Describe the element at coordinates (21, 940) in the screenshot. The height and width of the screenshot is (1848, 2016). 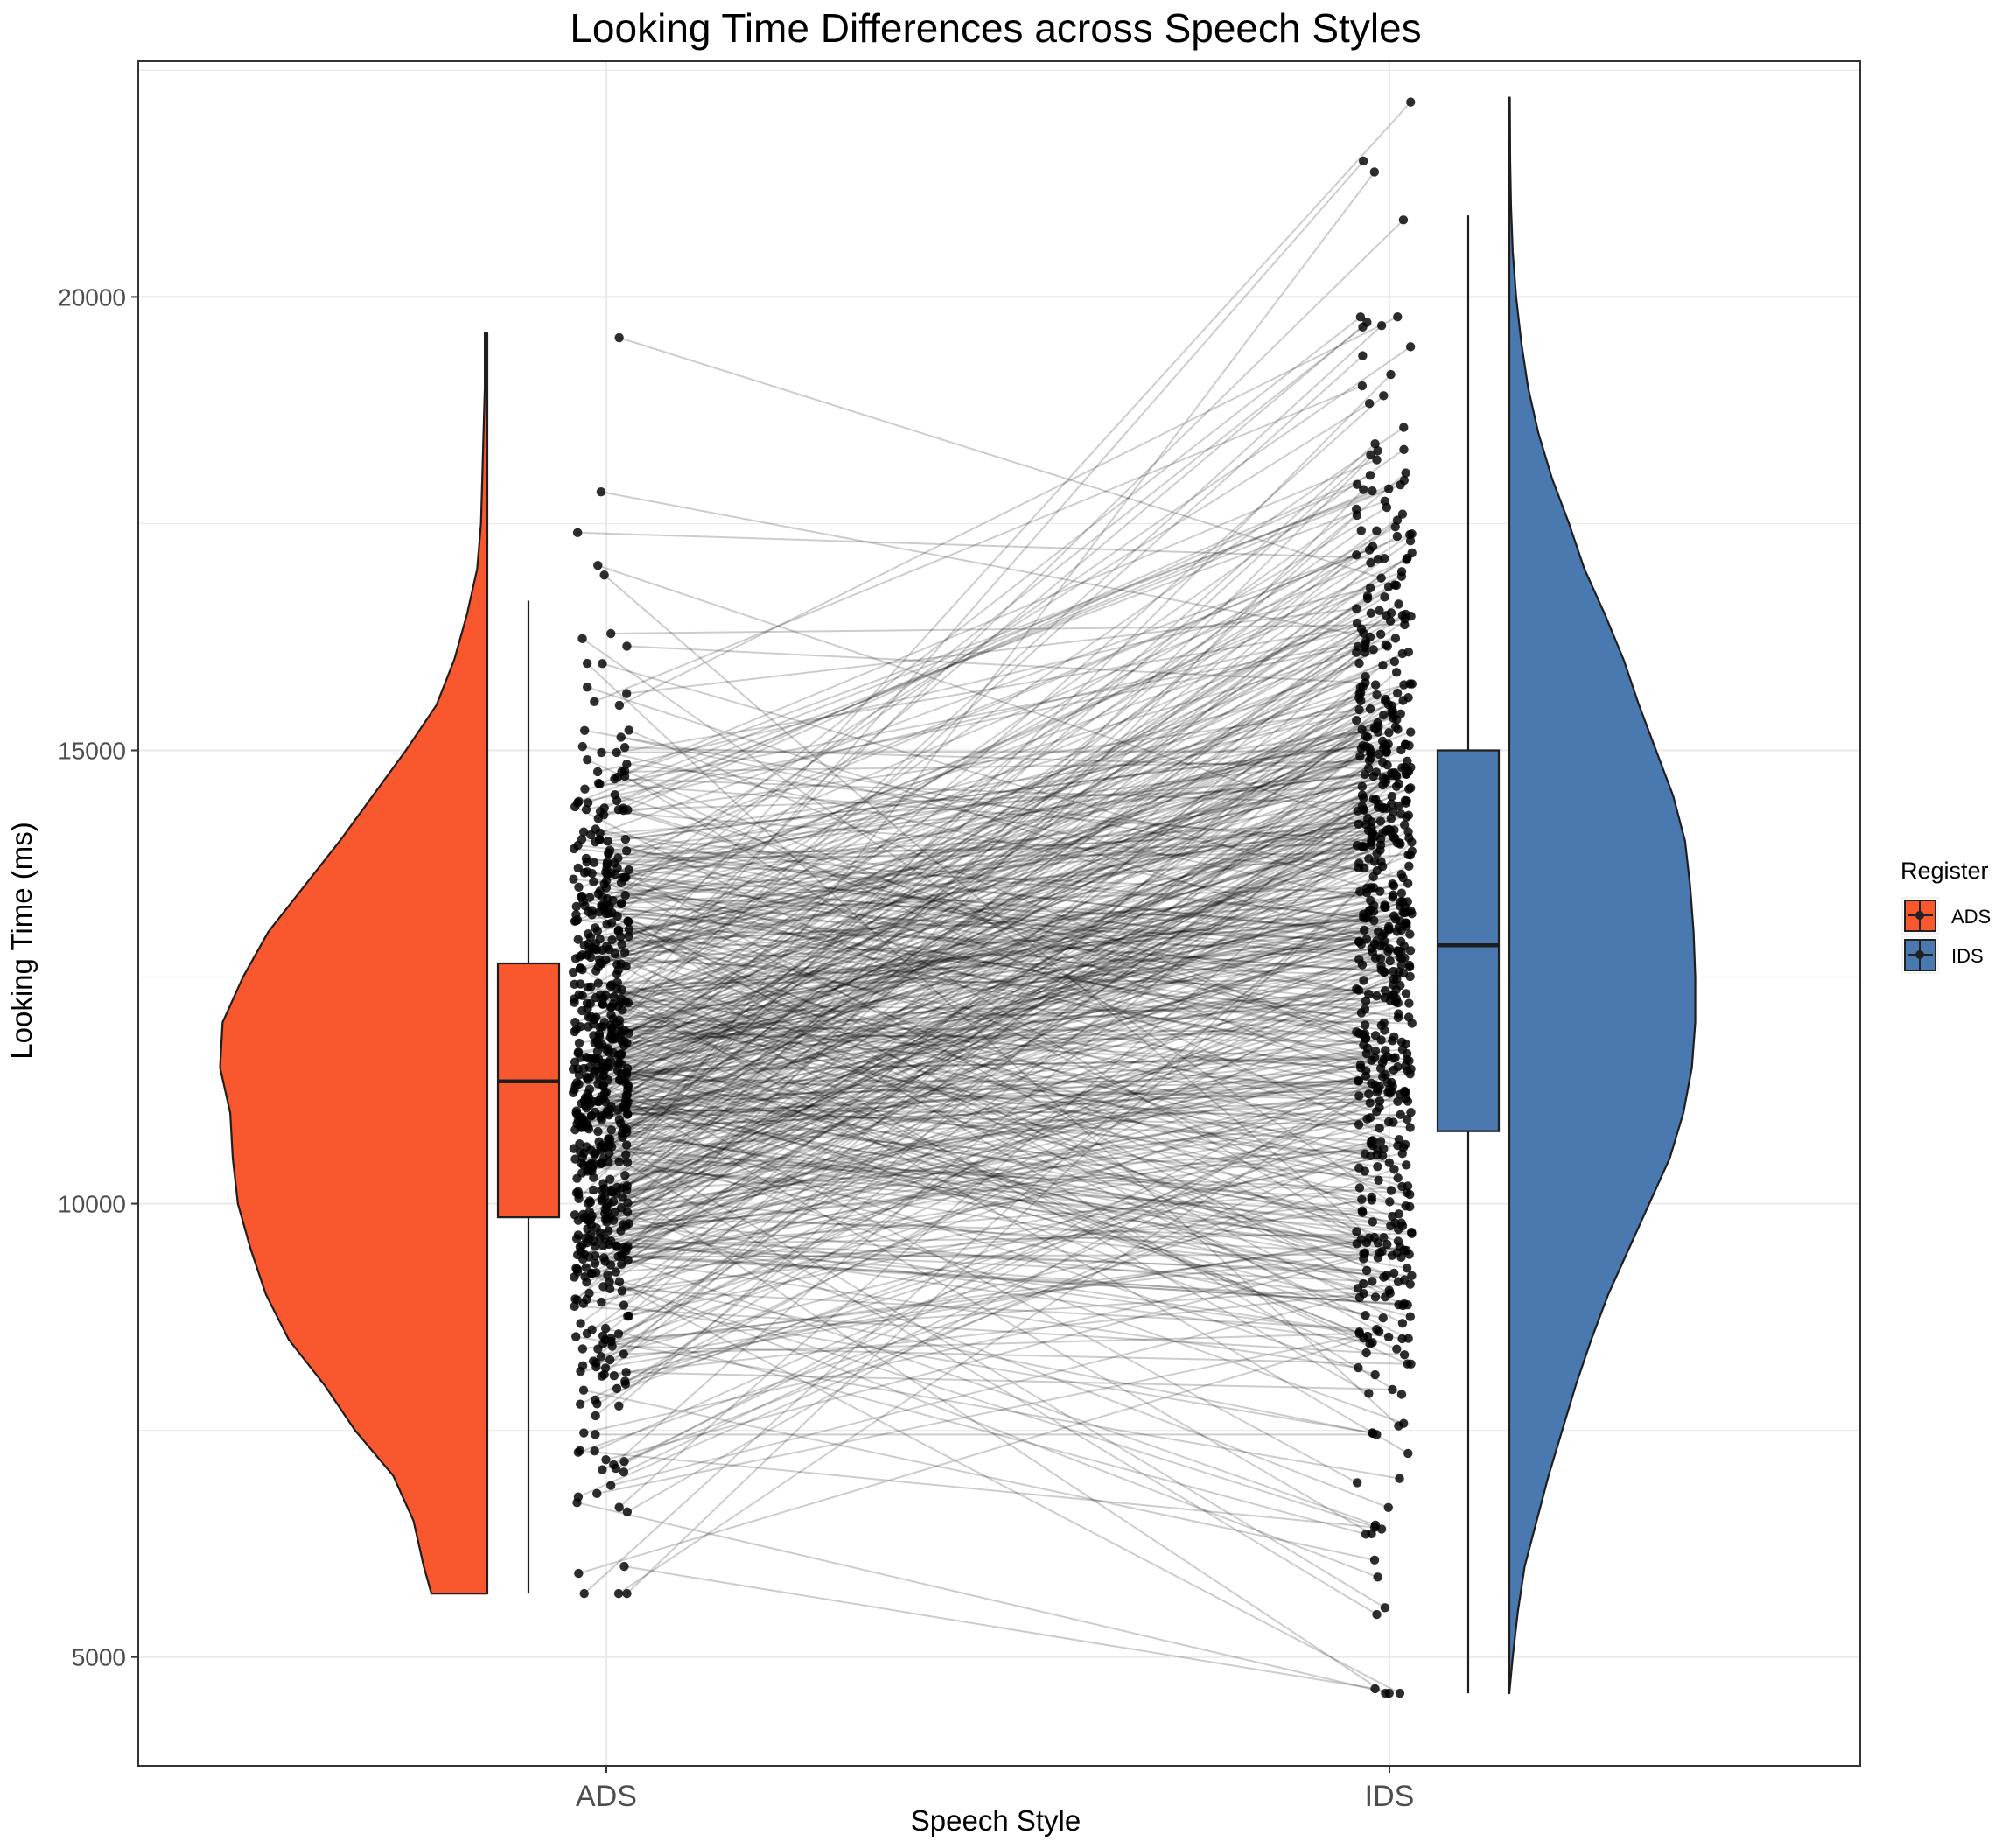
I see `y-axis-title: Looking Time (ms)` at that location.